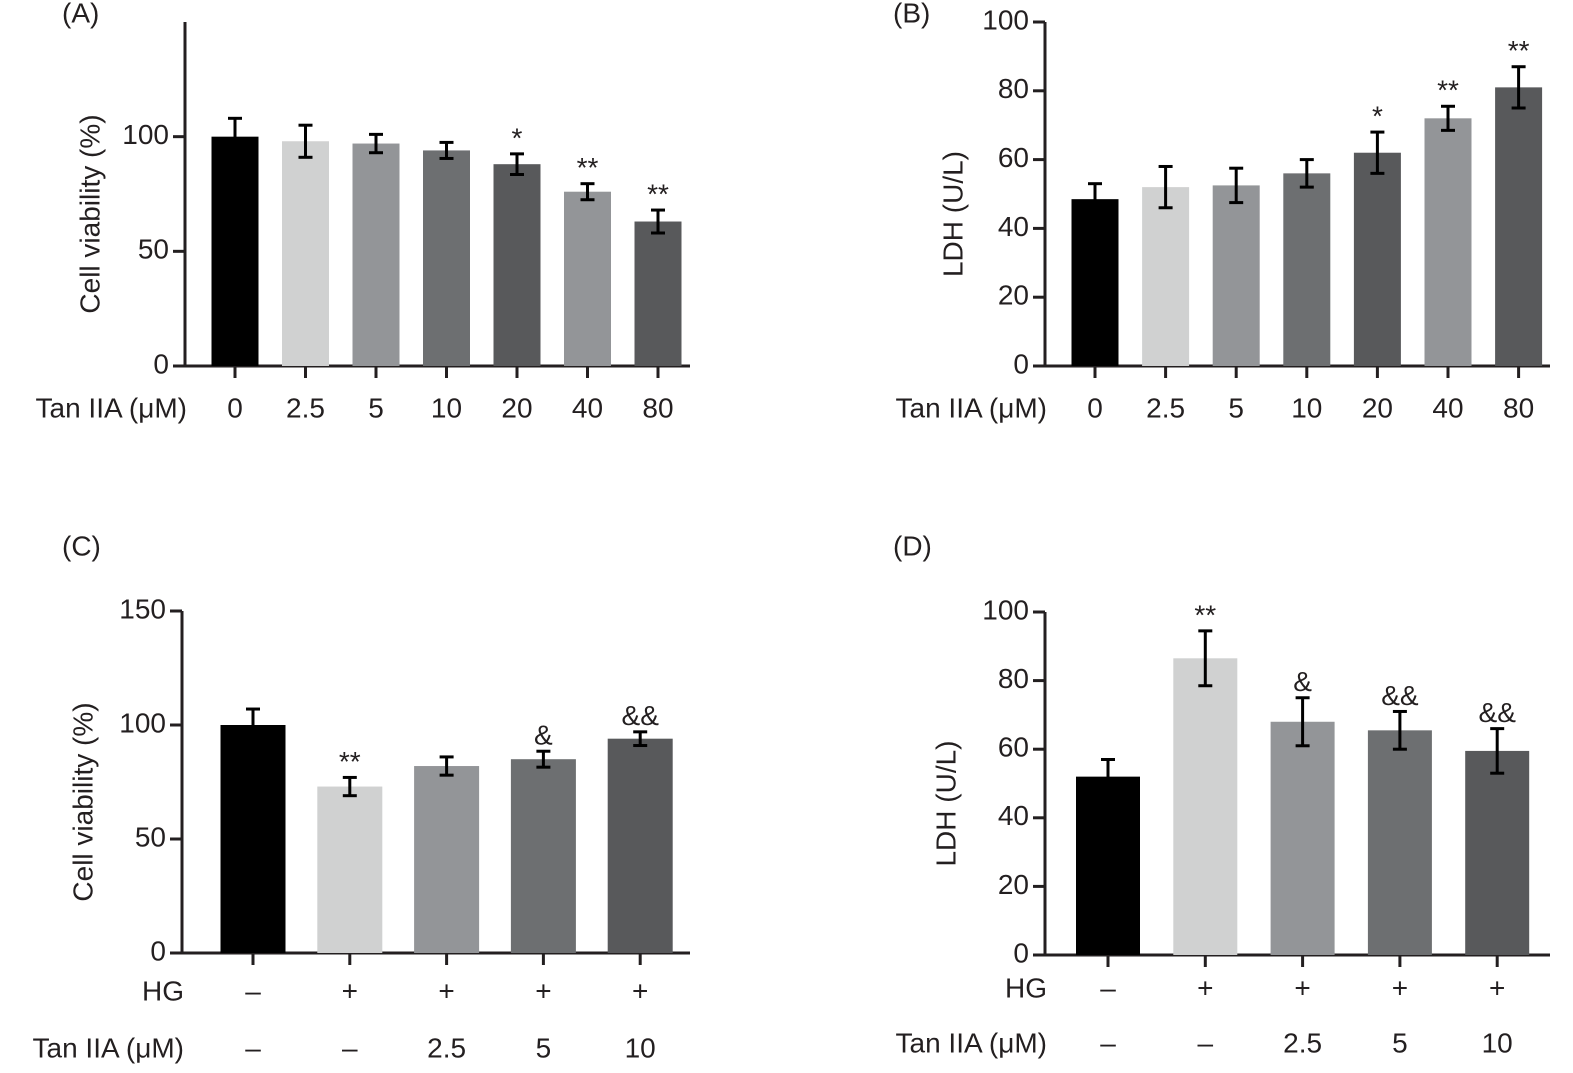  What do you see at coordinates (80, 14) in the screenshot?
I see `panel-label: (A)` at bounding box center [80, 14].